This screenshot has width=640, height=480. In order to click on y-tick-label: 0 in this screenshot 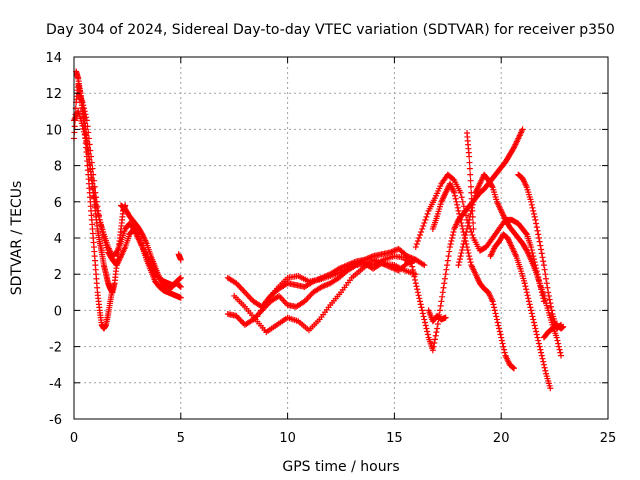, I will do `click(58, 311)`.